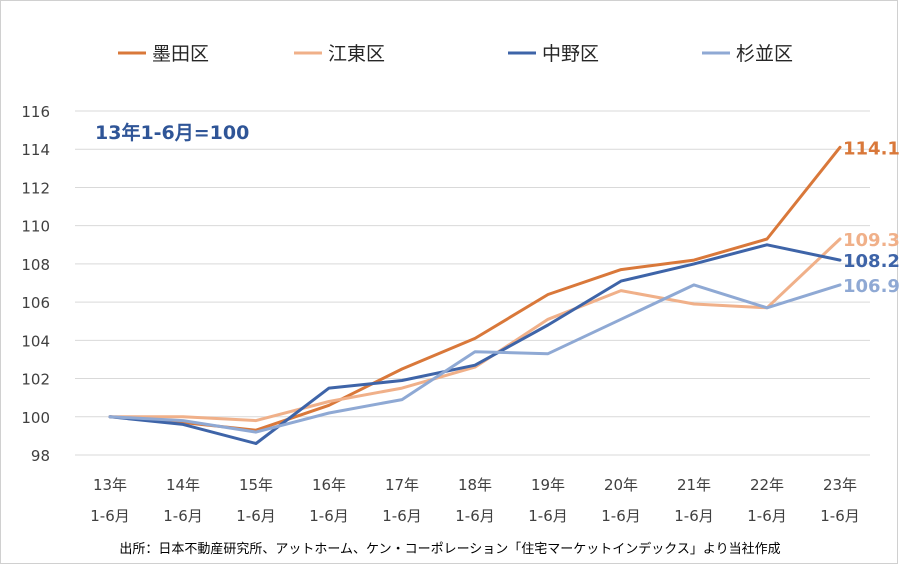 This screenshot has height=566, width=900. I want to click on y-axis-ticks: 98 100 102 104 106 108 110 112 114 116, so click(35, 284).